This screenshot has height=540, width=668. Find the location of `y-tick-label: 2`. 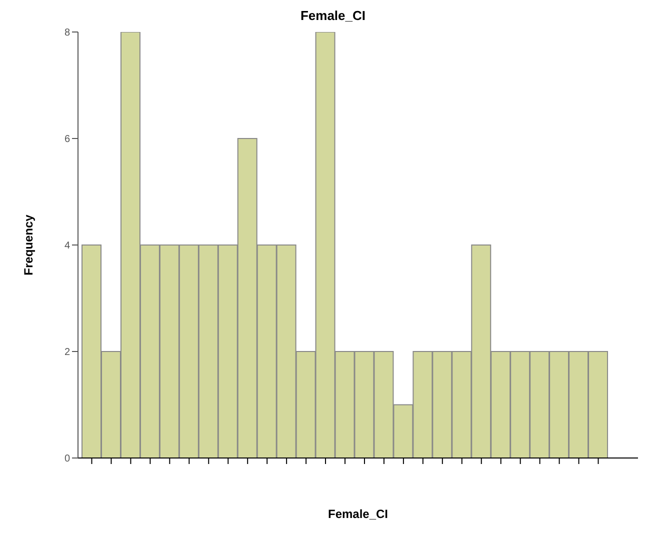

y-tick-label: 2 is located at coordinates (67, 352).